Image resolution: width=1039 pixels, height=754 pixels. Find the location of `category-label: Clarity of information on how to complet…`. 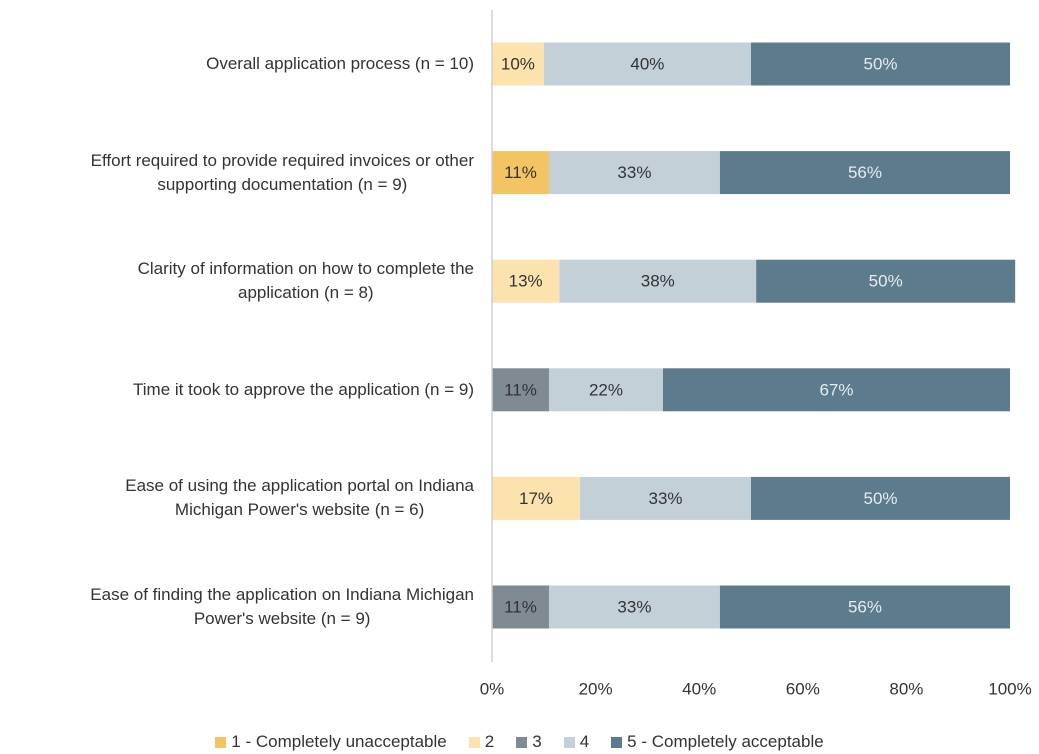

category-label: Clarity of information on how to complet… is located at coordinates (305, 281).